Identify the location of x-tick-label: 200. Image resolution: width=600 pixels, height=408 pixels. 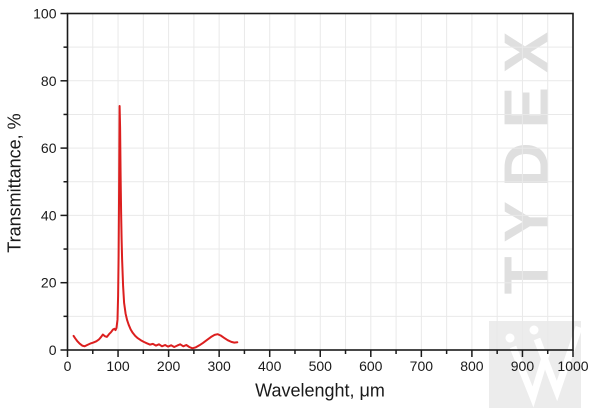
(169, 366).